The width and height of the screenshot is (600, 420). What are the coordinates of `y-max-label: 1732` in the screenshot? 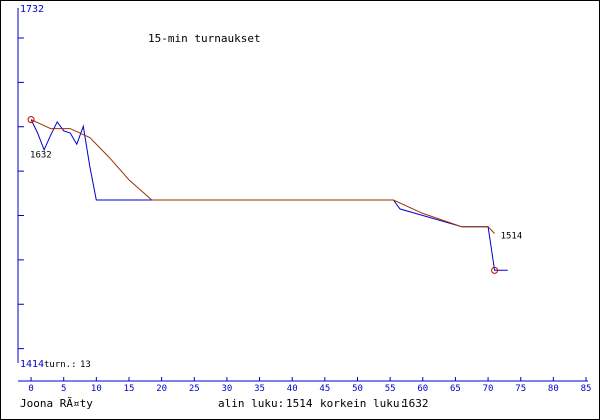 It's located at (32, 9).